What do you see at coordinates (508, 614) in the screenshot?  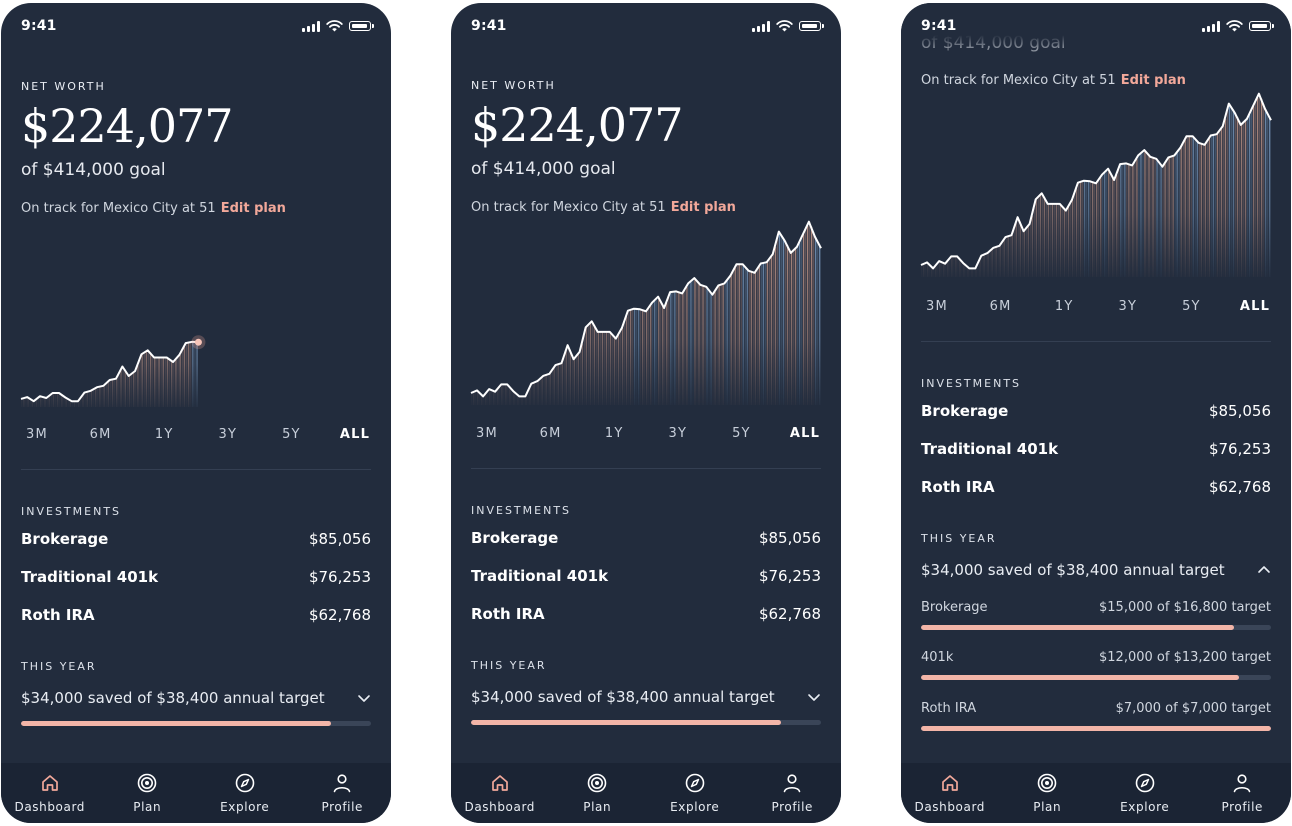 I see `investment-name: Roth IRA` at bounding box center [508, 614].